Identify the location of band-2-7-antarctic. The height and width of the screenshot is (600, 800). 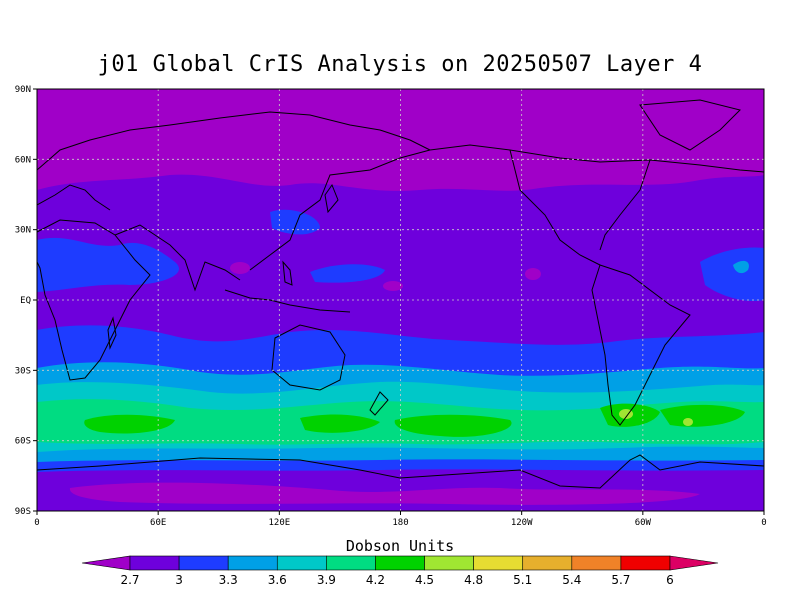
(384, 493).